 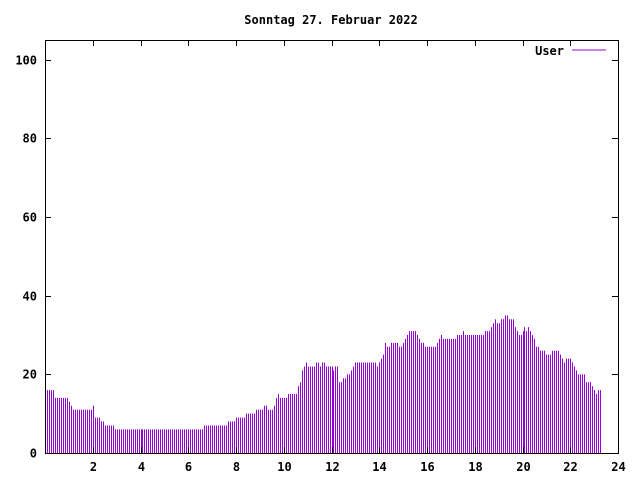 What do you see at coordinates (523, 467) in the screenshot?
I see `x-tick-label: 20` at bounding box center [523, 467].